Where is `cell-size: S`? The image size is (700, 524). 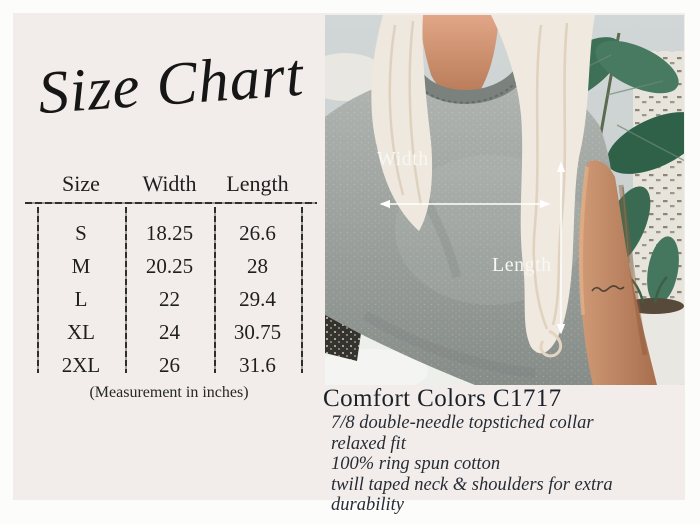
cell-size: S is located at coordinates (81, 233).